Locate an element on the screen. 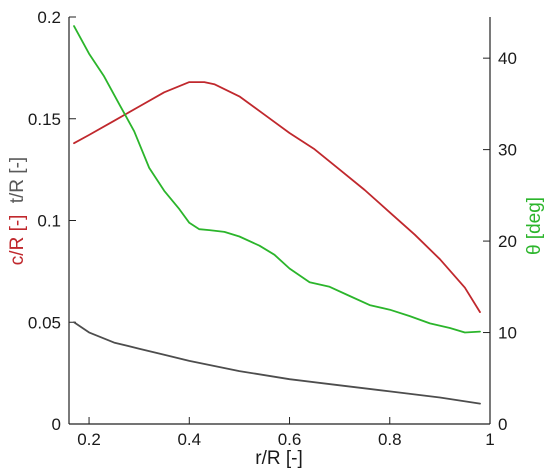  x-axis-ticks: 0.2 0.4 0.6 0.8 1 is located at coordinates (286, 433).